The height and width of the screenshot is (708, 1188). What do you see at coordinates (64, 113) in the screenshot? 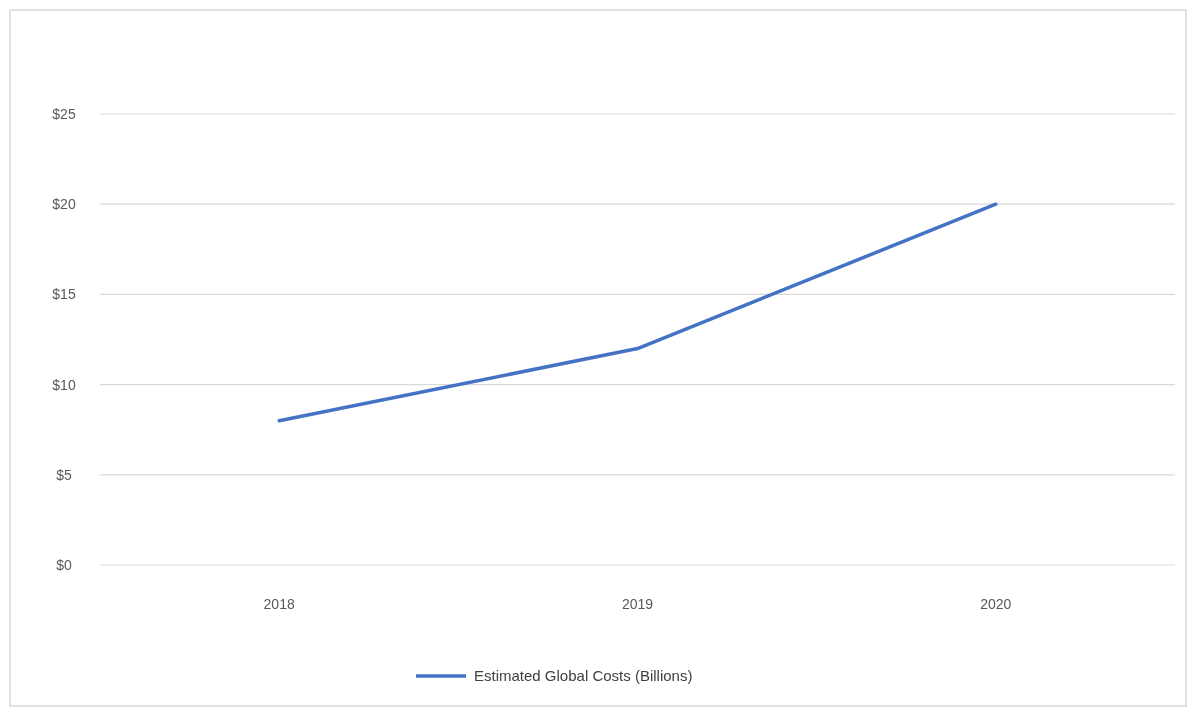
I see `y-tick-label: $25` at bounding box center [64, 113].